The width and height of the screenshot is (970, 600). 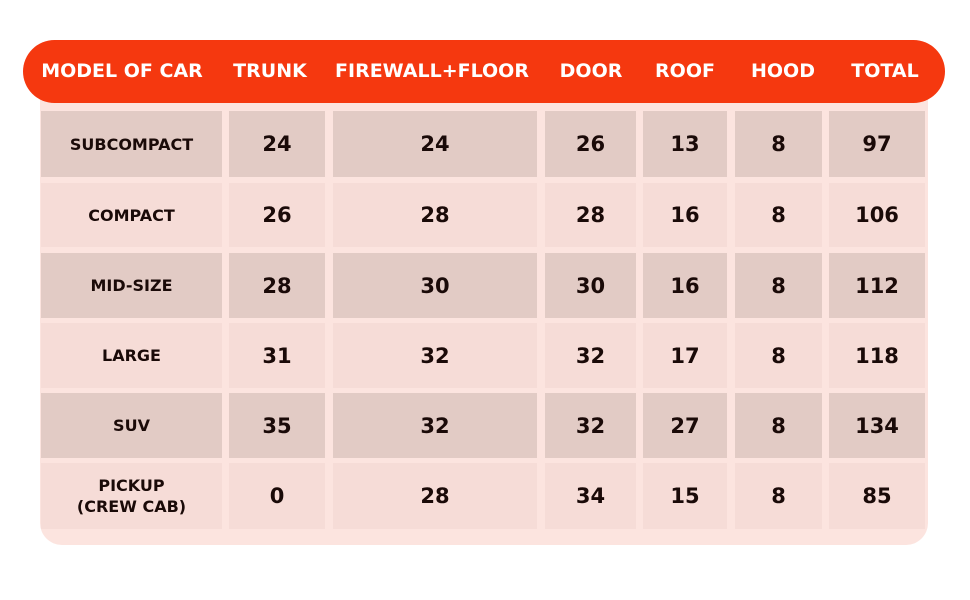 What do you see at coordinates (685, 496) in the screenshot?
I see `table-cell: 15` at bounding box center [685, 496].